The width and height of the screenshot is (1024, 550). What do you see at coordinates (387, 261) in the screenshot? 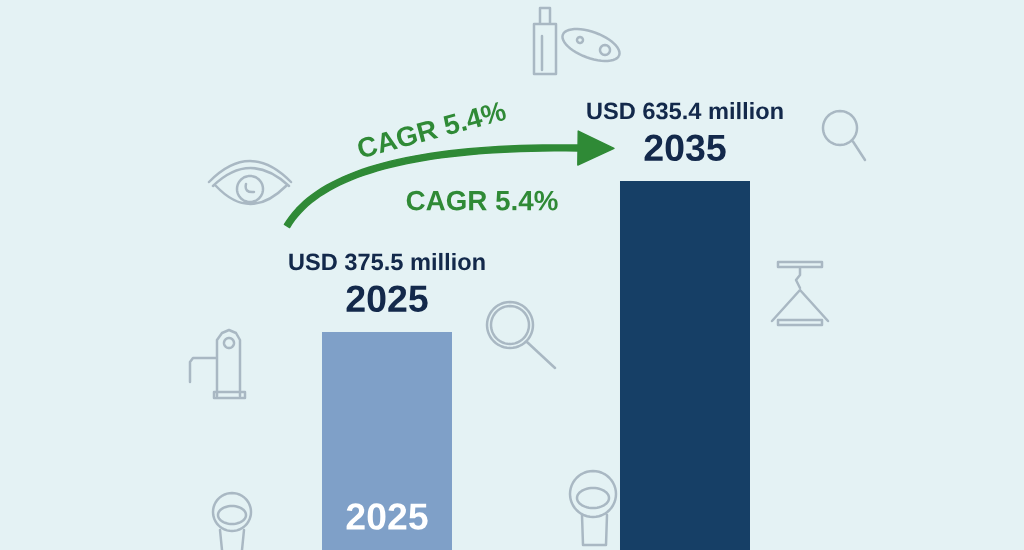
I see `data-label: USD 375.5 million` at bounding box center [387, 261].